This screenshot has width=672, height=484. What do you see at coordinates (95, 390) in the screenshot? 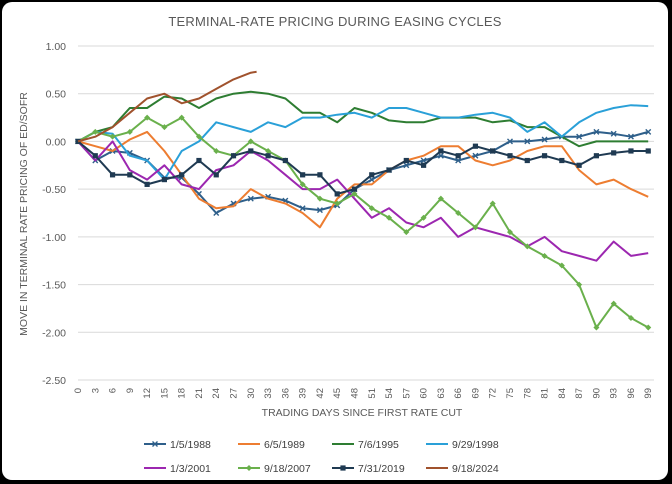
I see `x-tick-label: 3` at bounding box center [95, 390].